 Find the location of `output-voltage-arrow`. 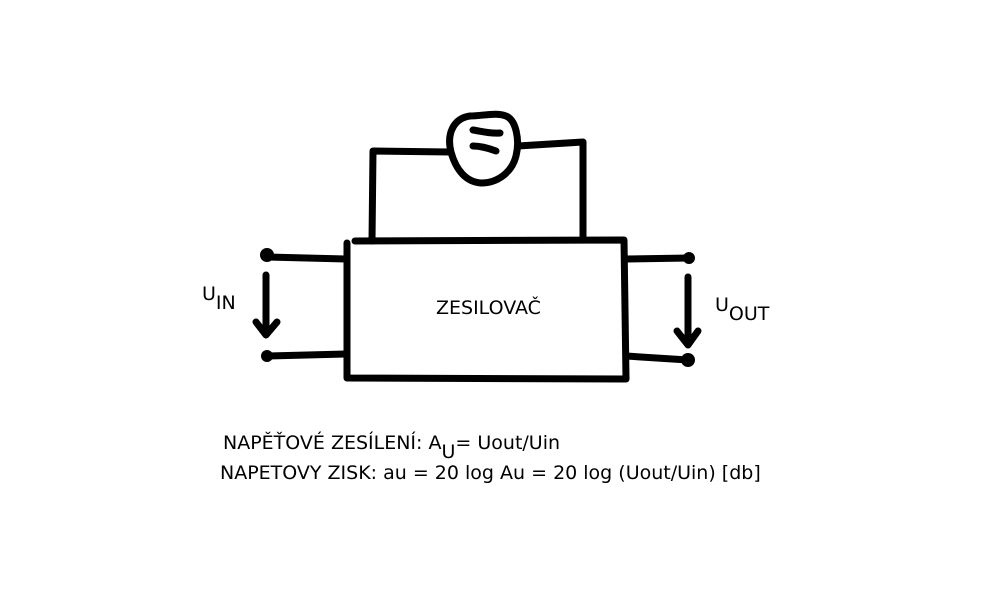

output-voltage-arrow is located at coordinates (687, 311).